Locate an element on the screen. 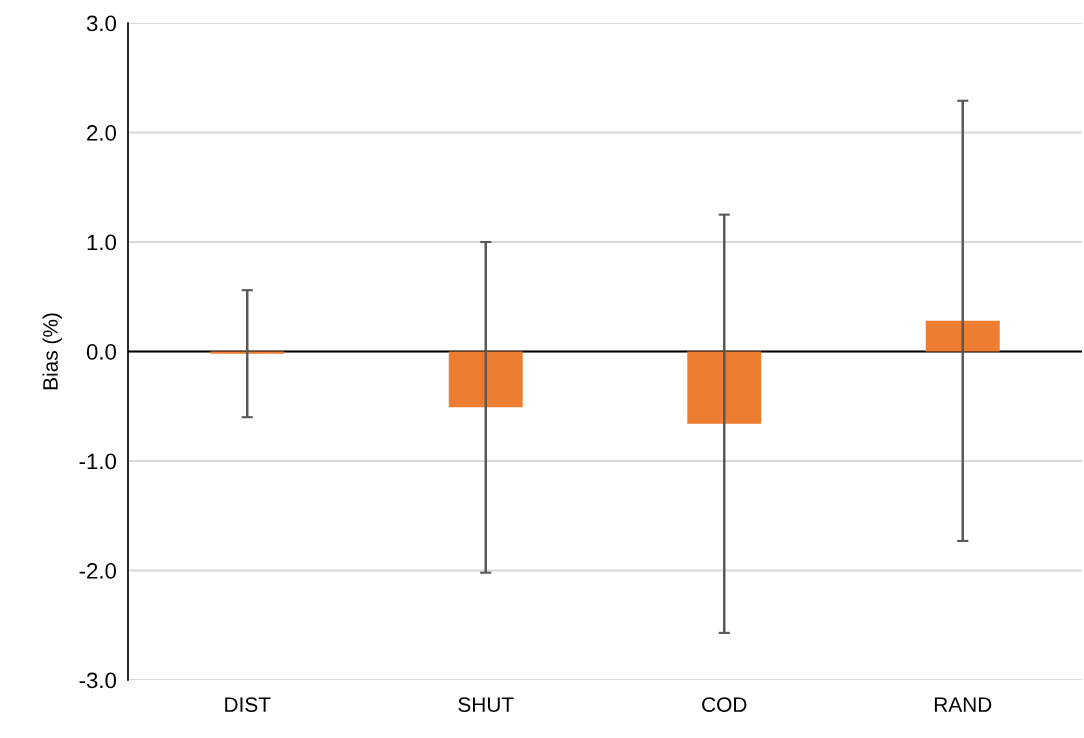  x-tick-label: COD is located at coordinates (724, 704).